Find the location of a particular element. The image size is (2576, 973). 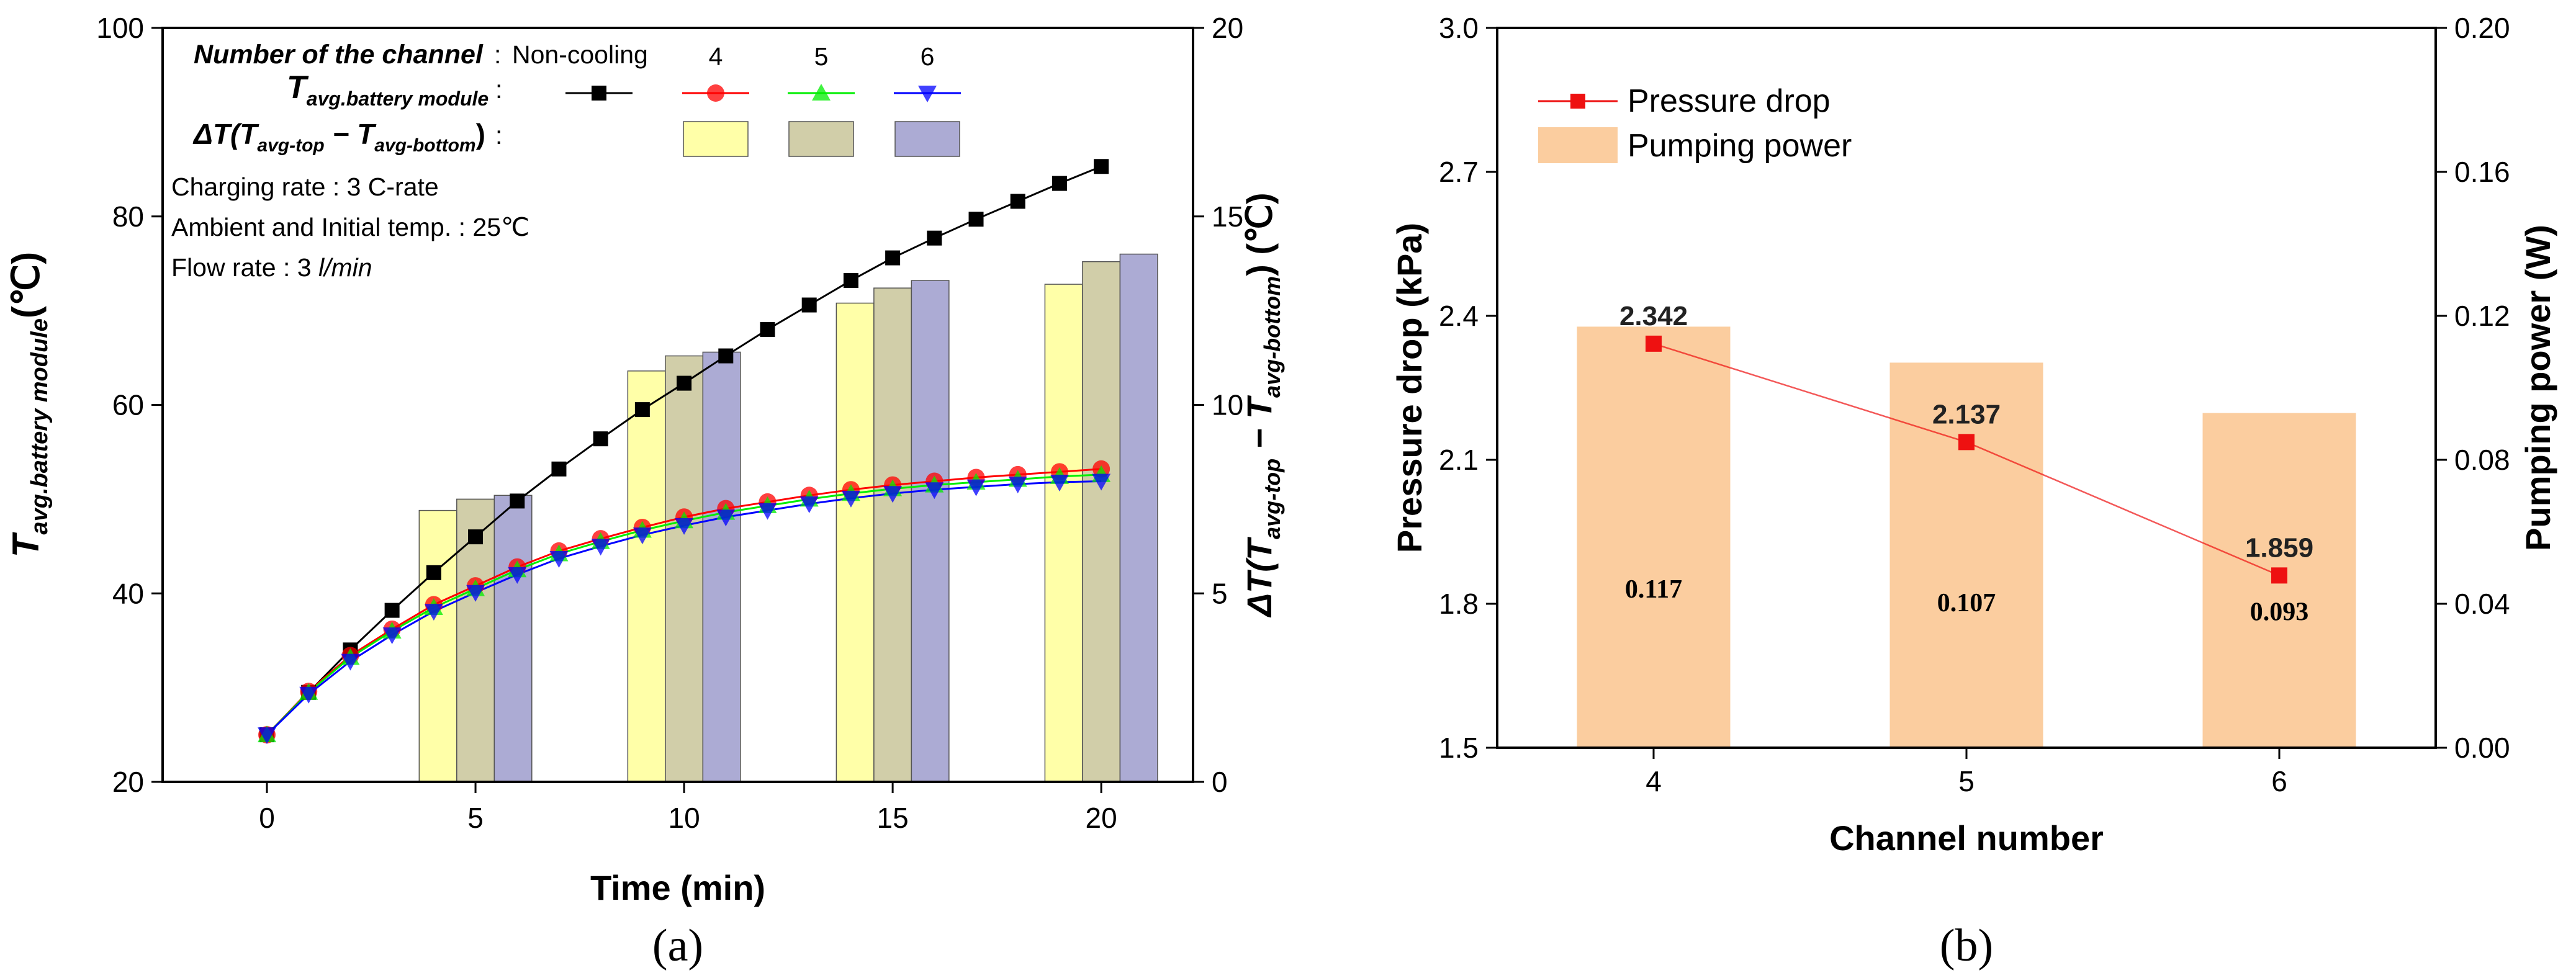

legend-header-noncooling: Non-cooling is located at coordinates (580, 54).